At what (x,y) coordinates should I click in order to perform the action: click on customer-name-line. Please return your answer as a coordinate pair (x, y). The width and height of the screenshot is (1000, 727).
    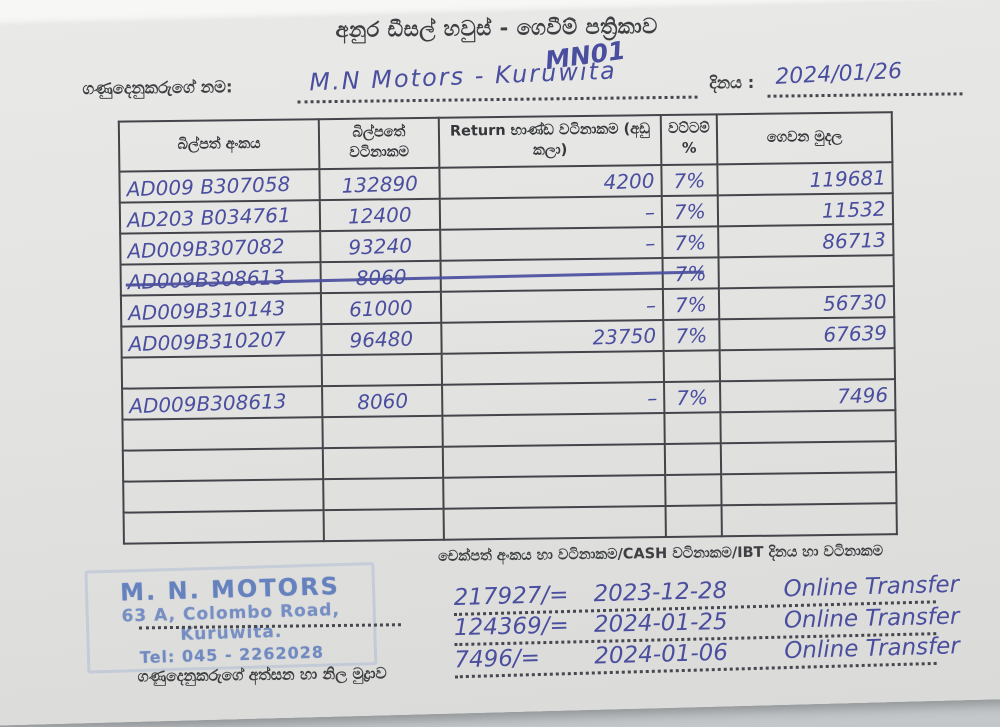
    Looking at the image, I should click on (497, 99).